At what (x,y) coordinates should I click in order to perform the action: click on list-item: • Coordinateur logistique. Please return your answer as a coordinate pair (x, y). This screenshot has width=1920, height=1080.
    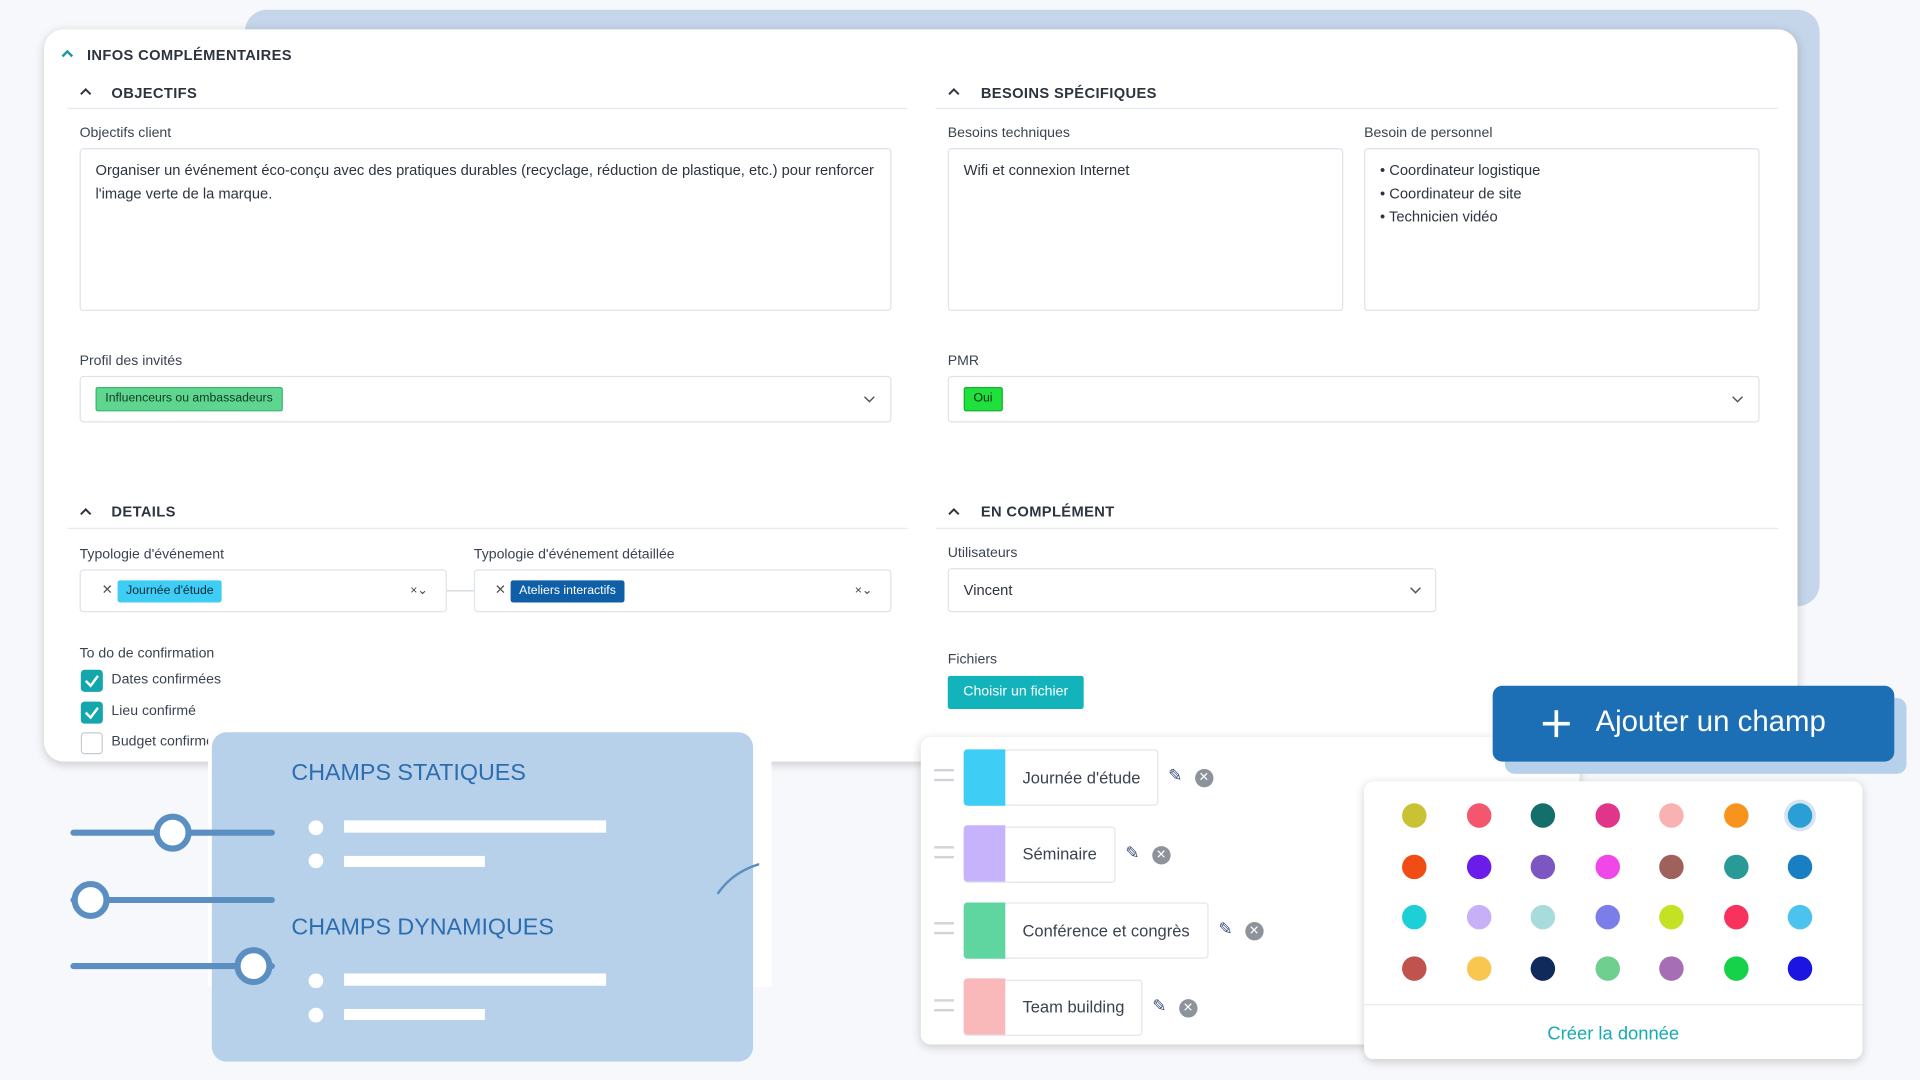
    Looking at the image, I should click on (1562, 170).